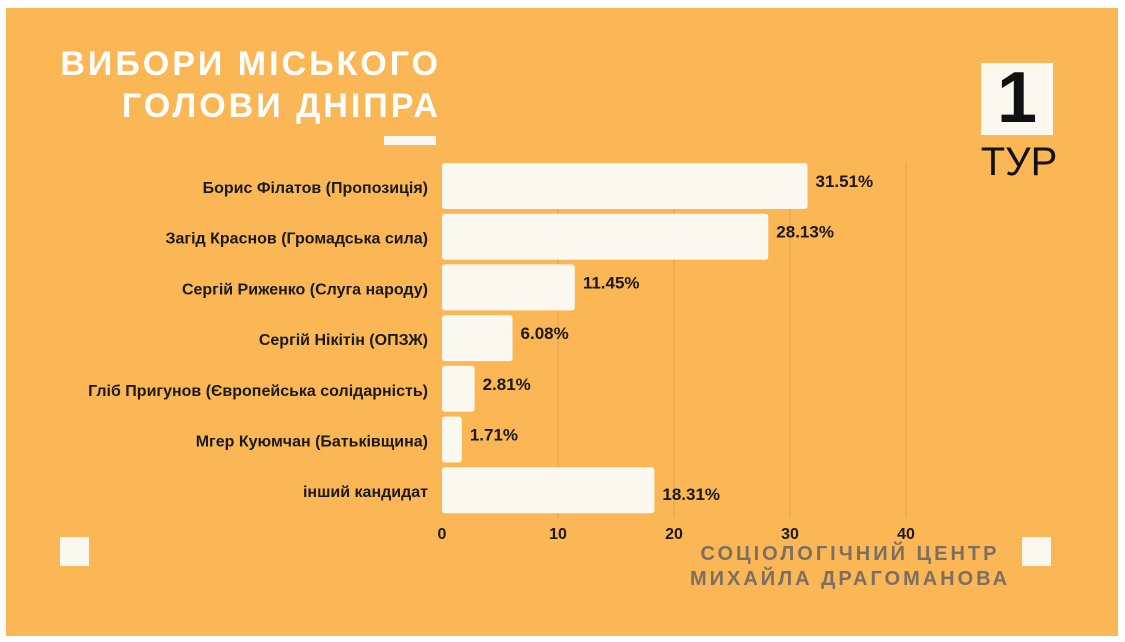 This screenshot has width=1125, height=642. Describe the element at coordinates (845, 181) in the screenshot. I see `data-label: 31.51%` at that location.